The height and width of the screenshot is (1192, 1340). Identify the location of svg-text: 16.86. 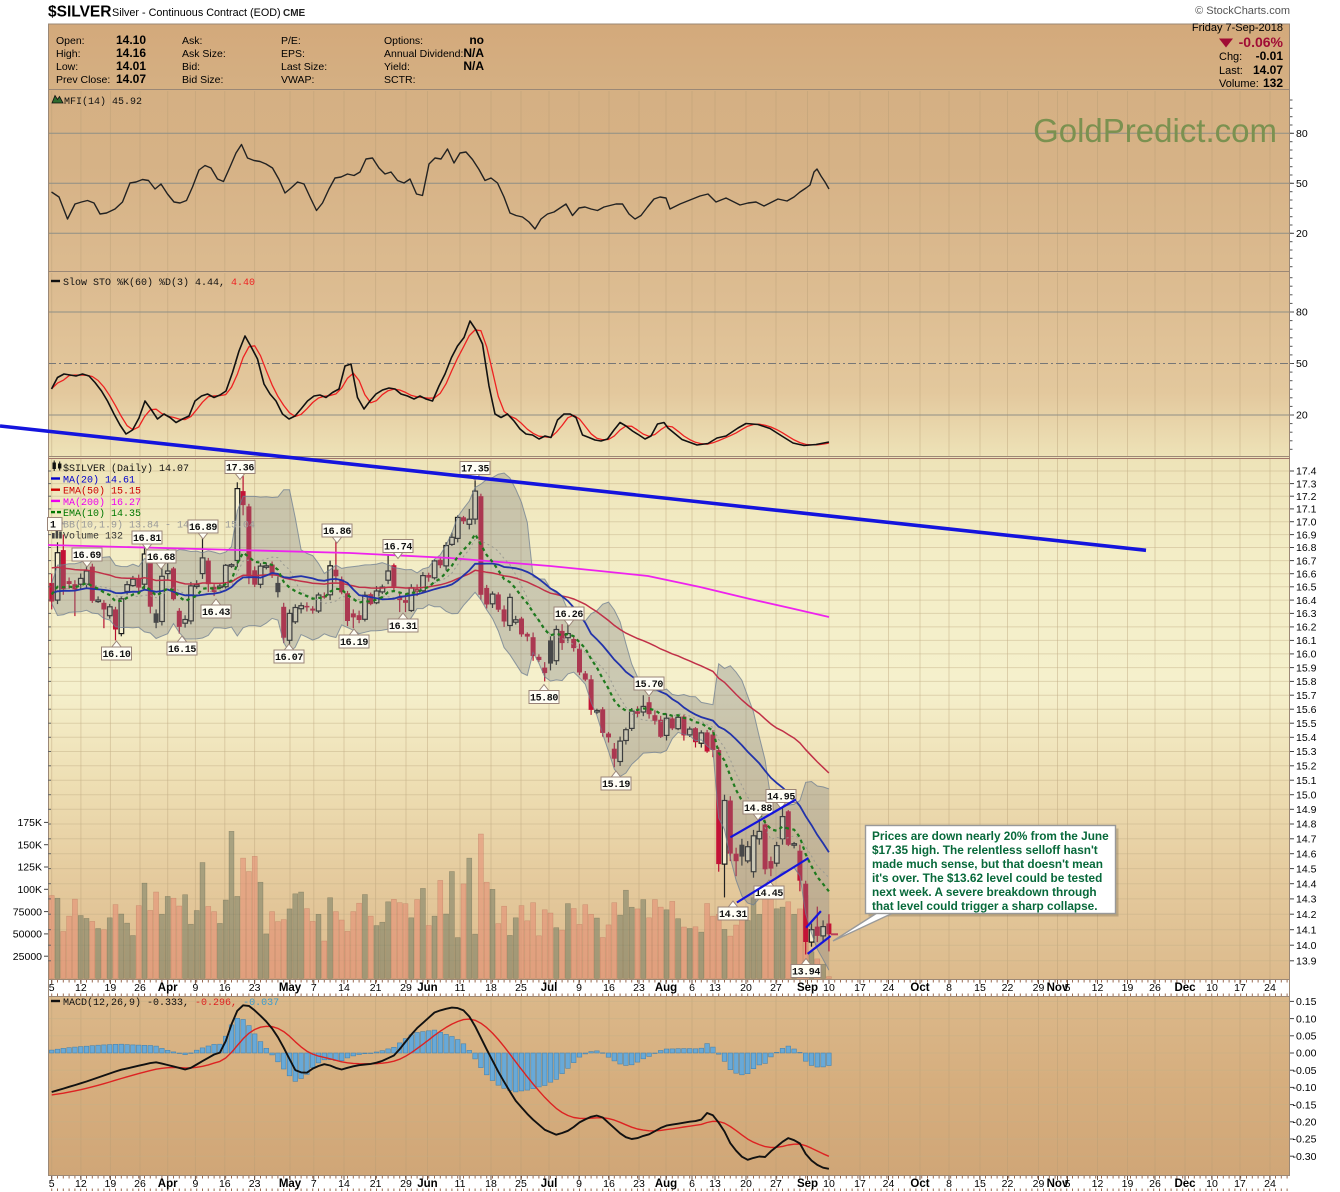
(337, 532).